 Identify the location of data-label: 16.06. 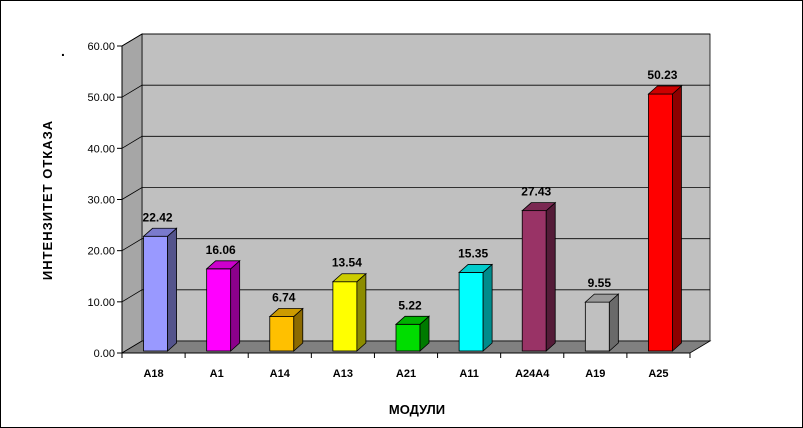
(221, 250).